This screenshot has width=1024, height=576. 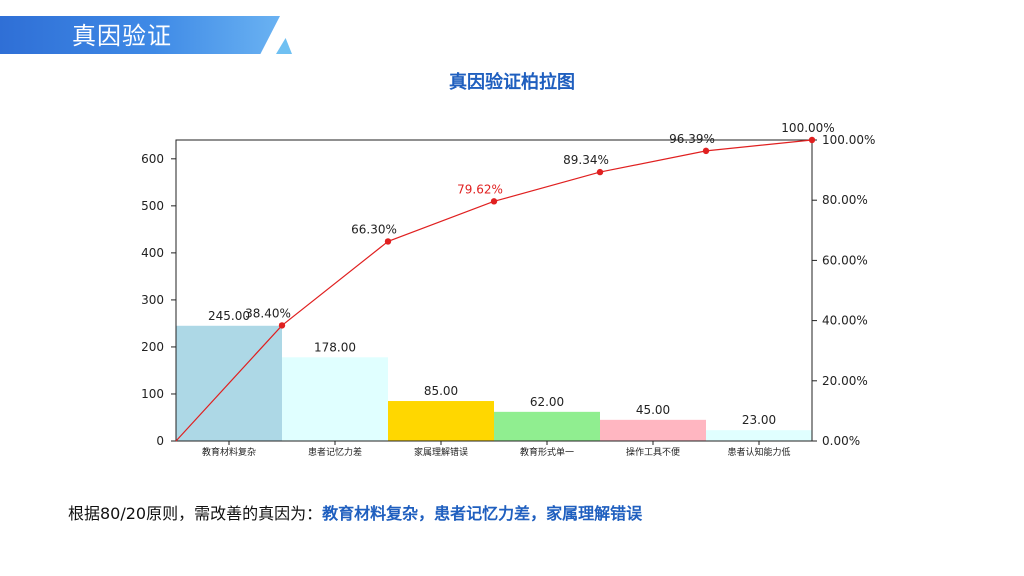 What do you see at coordinates (547, 452) in the screenshot?
I see `x-tick-label-3: 教育形式单一` at bounding box center [547, 452].